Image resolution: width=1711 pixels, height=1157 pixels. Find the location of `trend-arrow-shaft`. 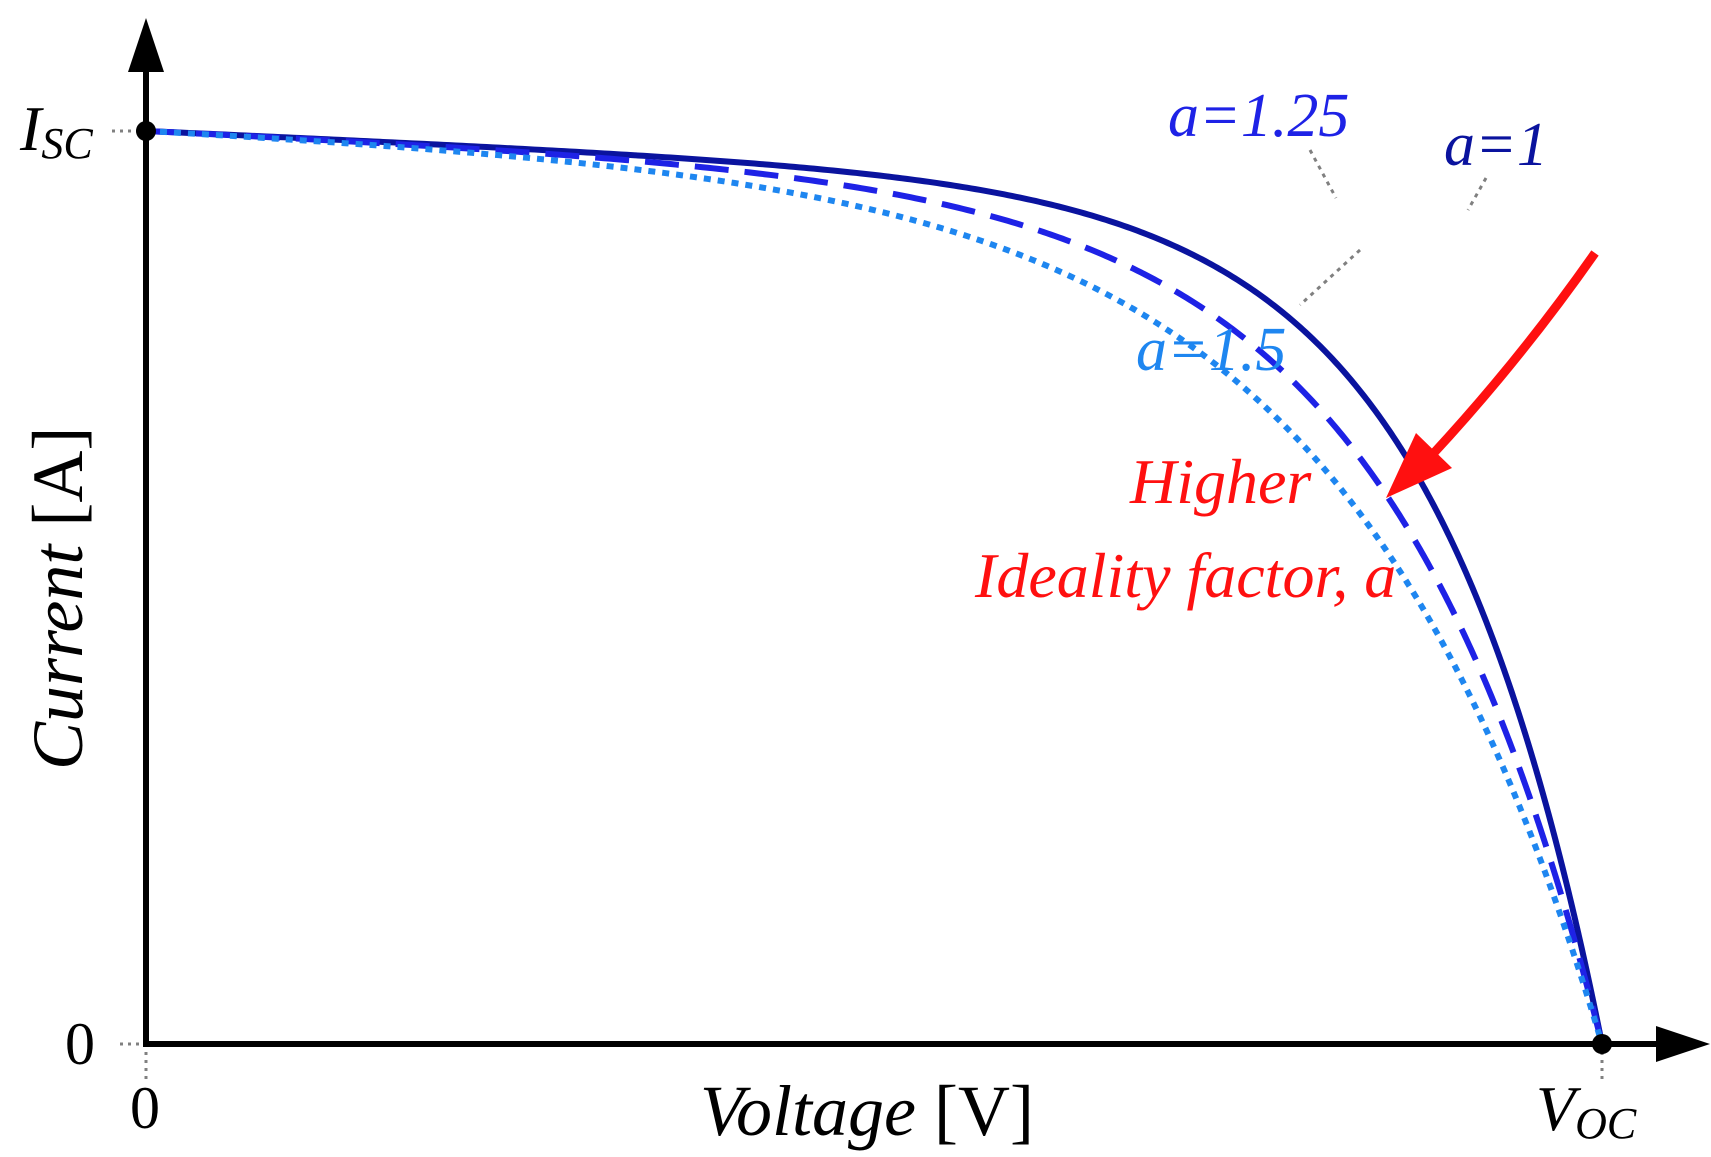

trend-arrow-shaft is located at coordinates (1513, 354).